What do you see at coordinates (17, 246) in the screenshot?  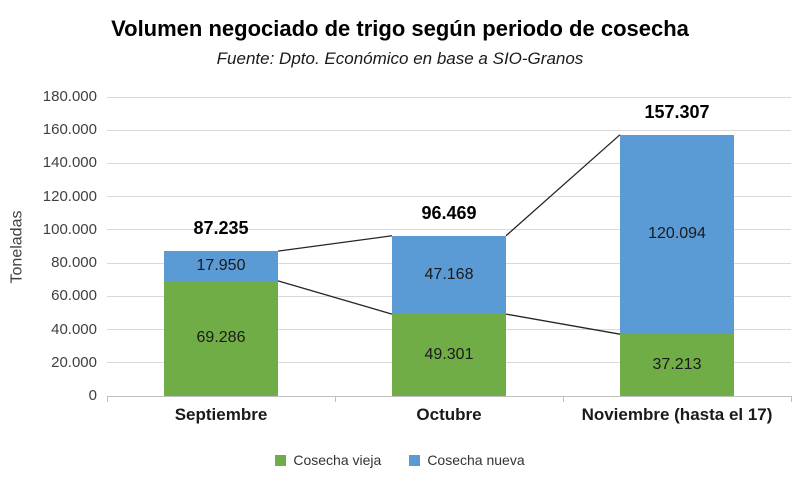 I see `y-axis-title-wrap: Toneladas` at bounding box center [17, 246].